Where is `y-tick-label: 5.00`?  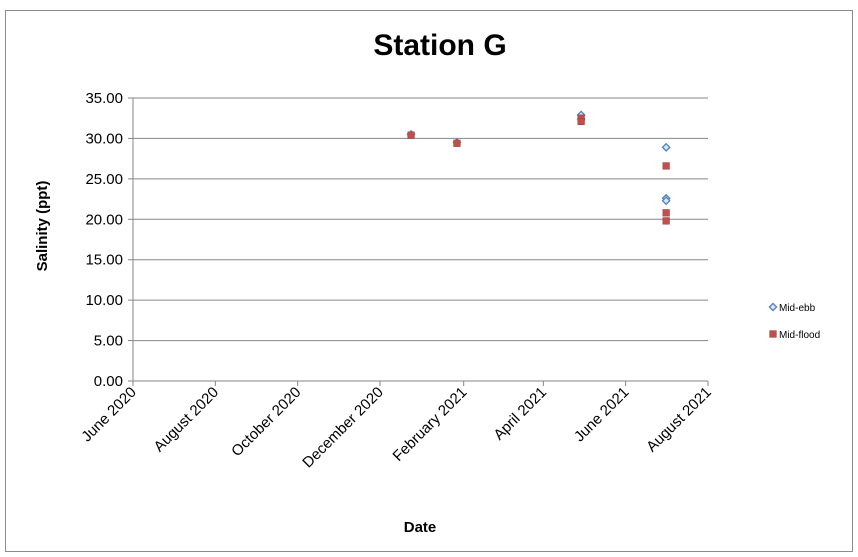
y-tick-label: 5.00 is located at coordinates (108, 341).